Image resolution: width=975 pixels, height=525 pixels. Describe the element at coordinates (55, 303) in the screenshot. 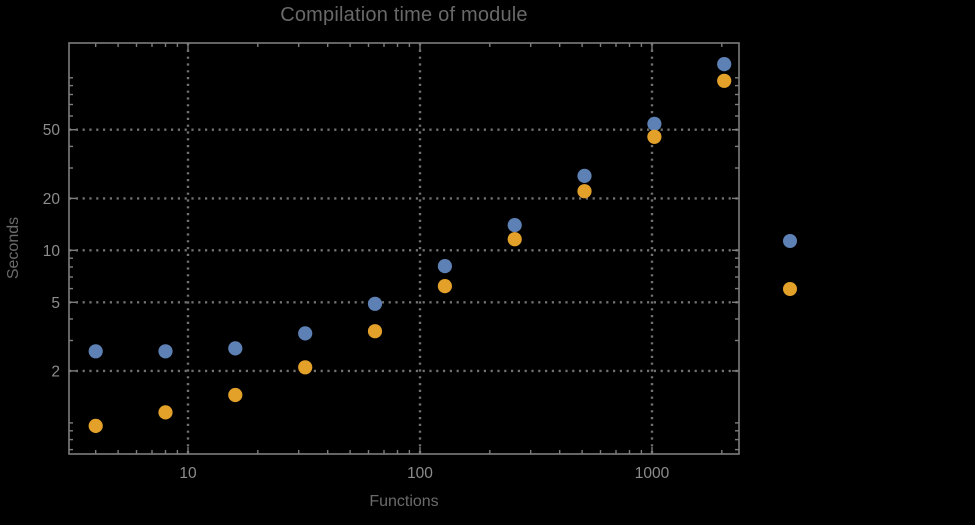

I see `y-tick-label: 5` at that location.